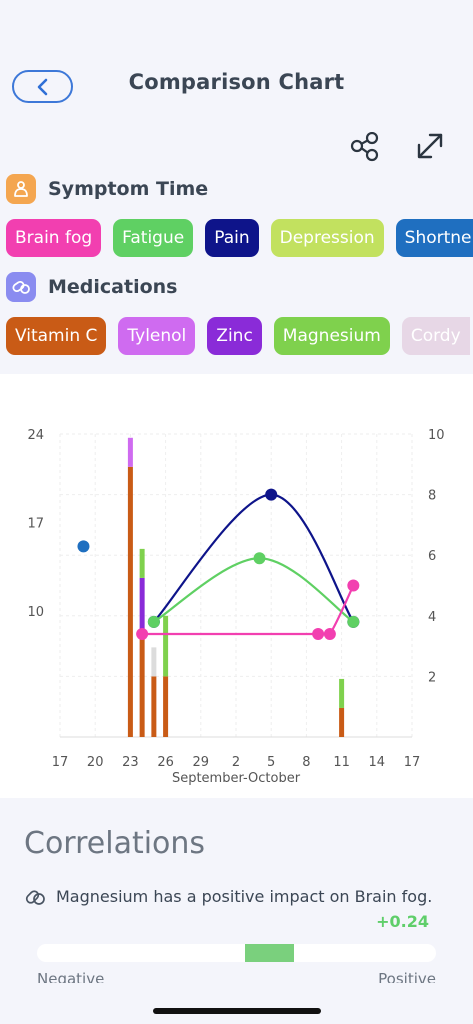  I want to click on header: Comparison Chart, so click(236, 62).